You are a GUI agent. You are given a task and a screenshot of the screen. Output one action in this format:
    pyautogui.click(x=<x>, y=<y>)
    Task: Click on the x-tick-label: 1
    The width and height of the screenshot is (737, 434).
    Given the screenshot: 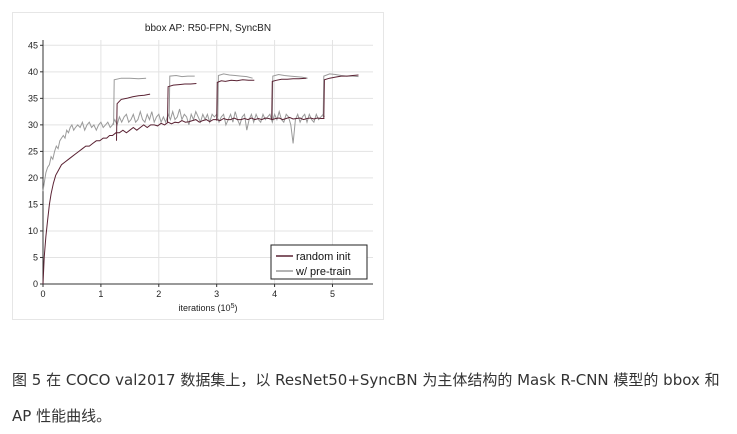 What is the action you would take?
    pyautogui.click(x=100, y=294)
    